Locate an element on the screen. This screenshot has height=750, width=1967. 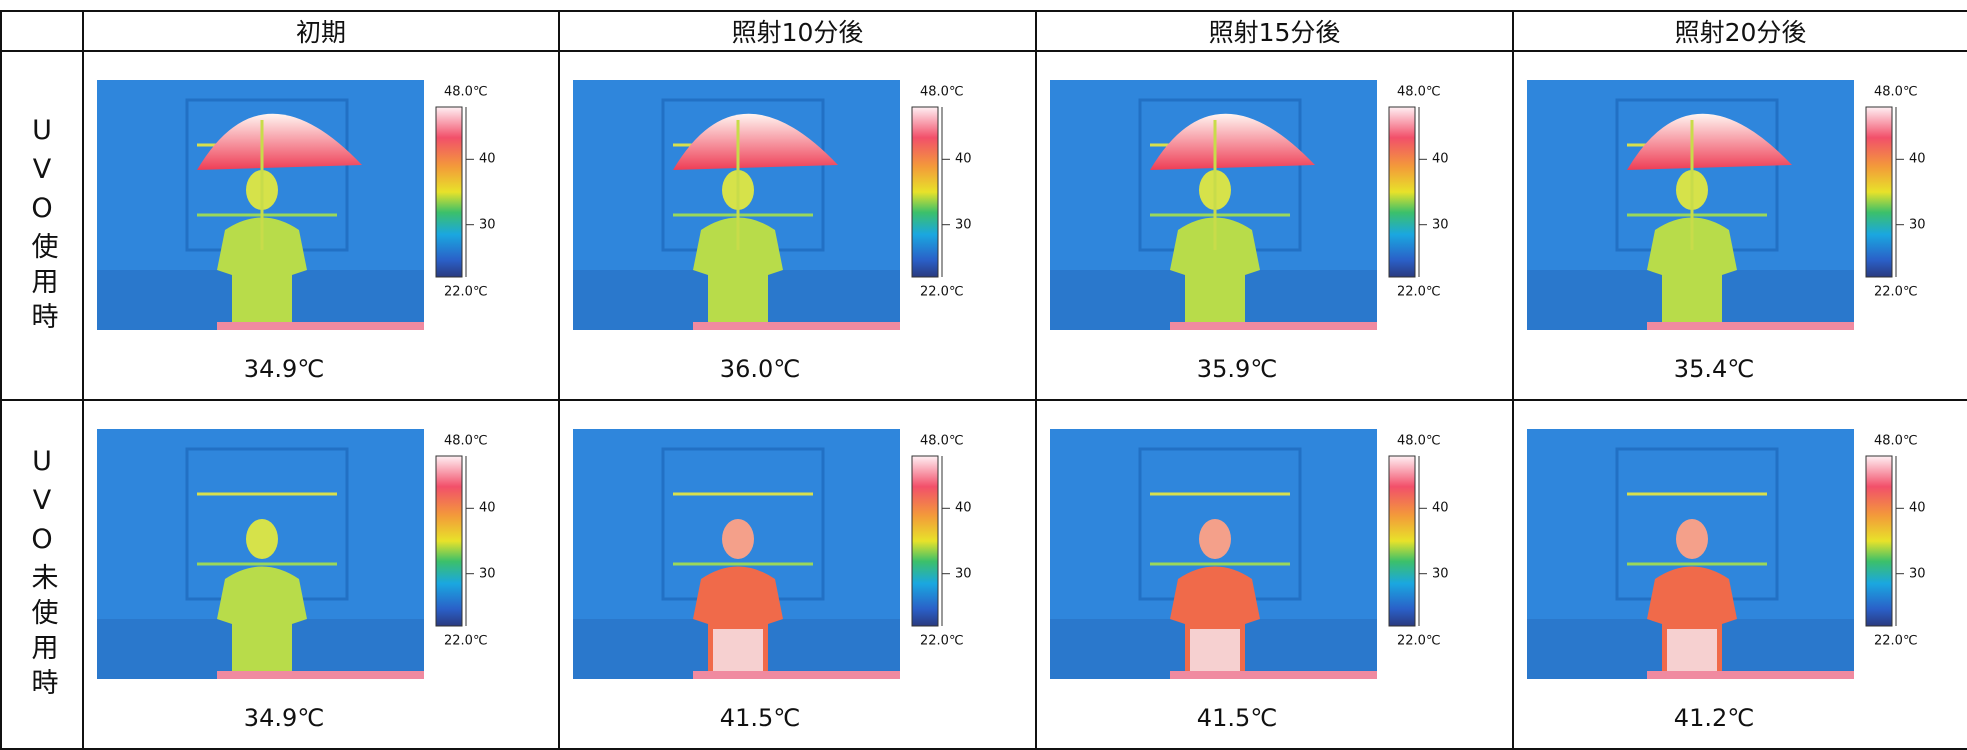
image-cell: 40 30 48.0℃ 22.0℃ 35.9℃ is located at coordinates (1274, 225).